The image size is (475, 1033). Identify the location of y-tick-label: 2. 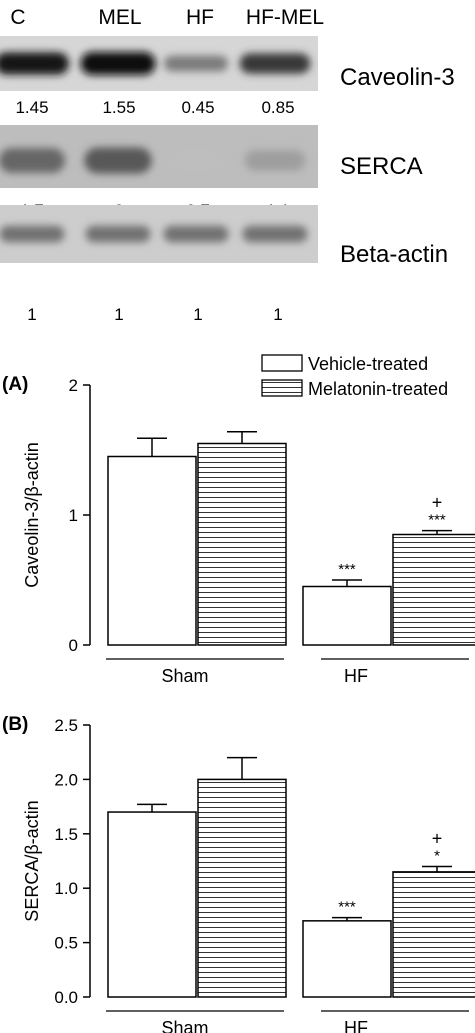
(73, 385).